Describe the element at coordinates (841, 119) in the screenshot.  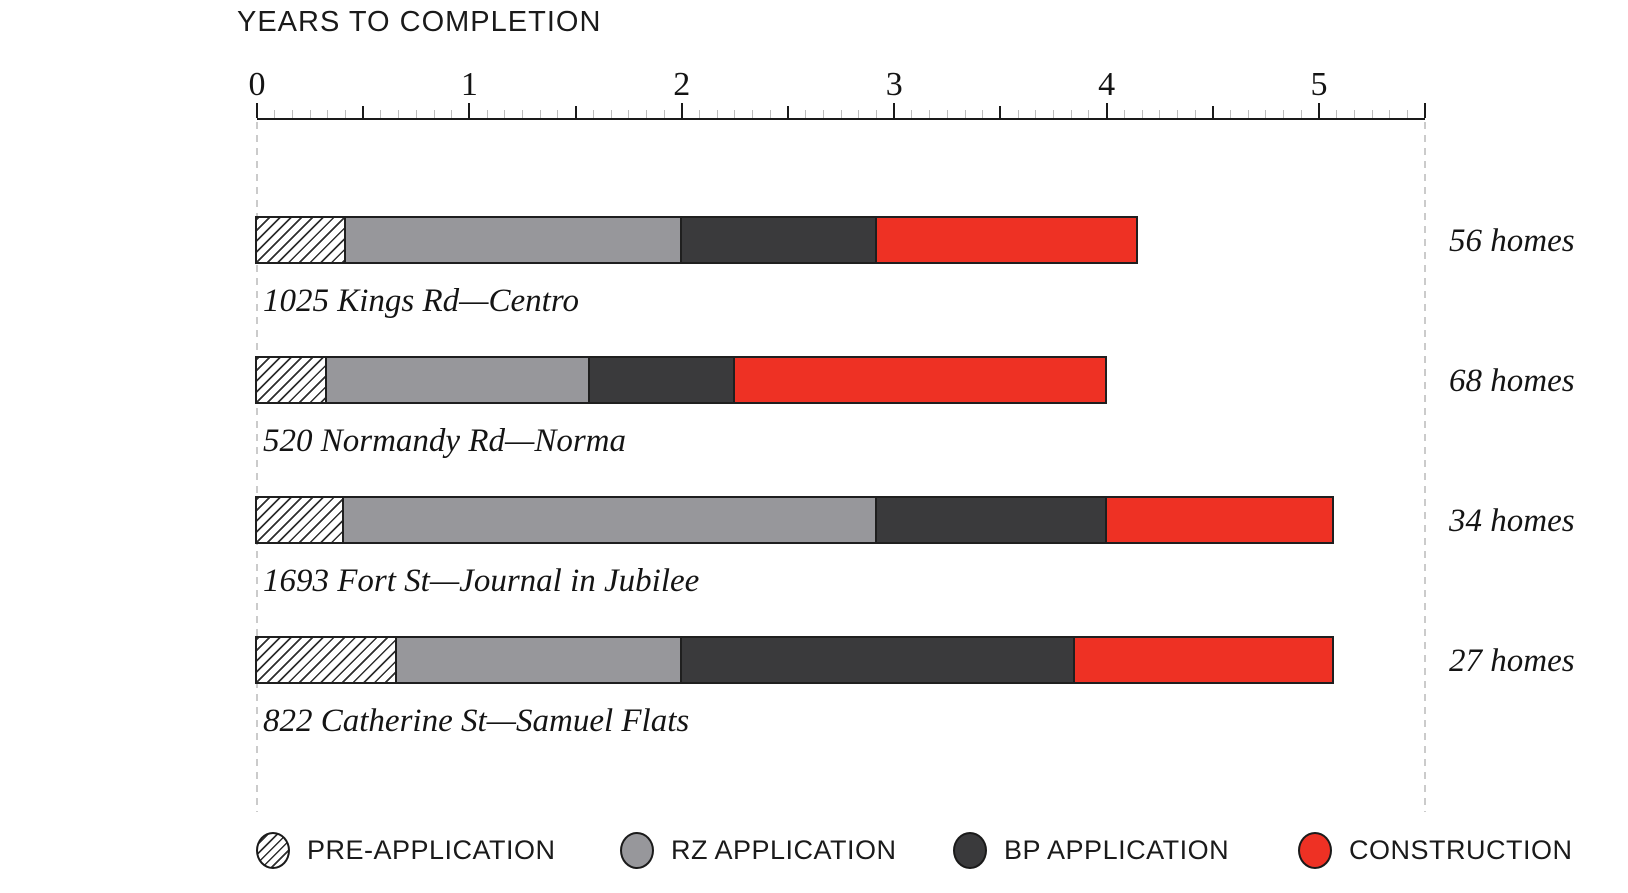
I see `x-axis-line` at that location.